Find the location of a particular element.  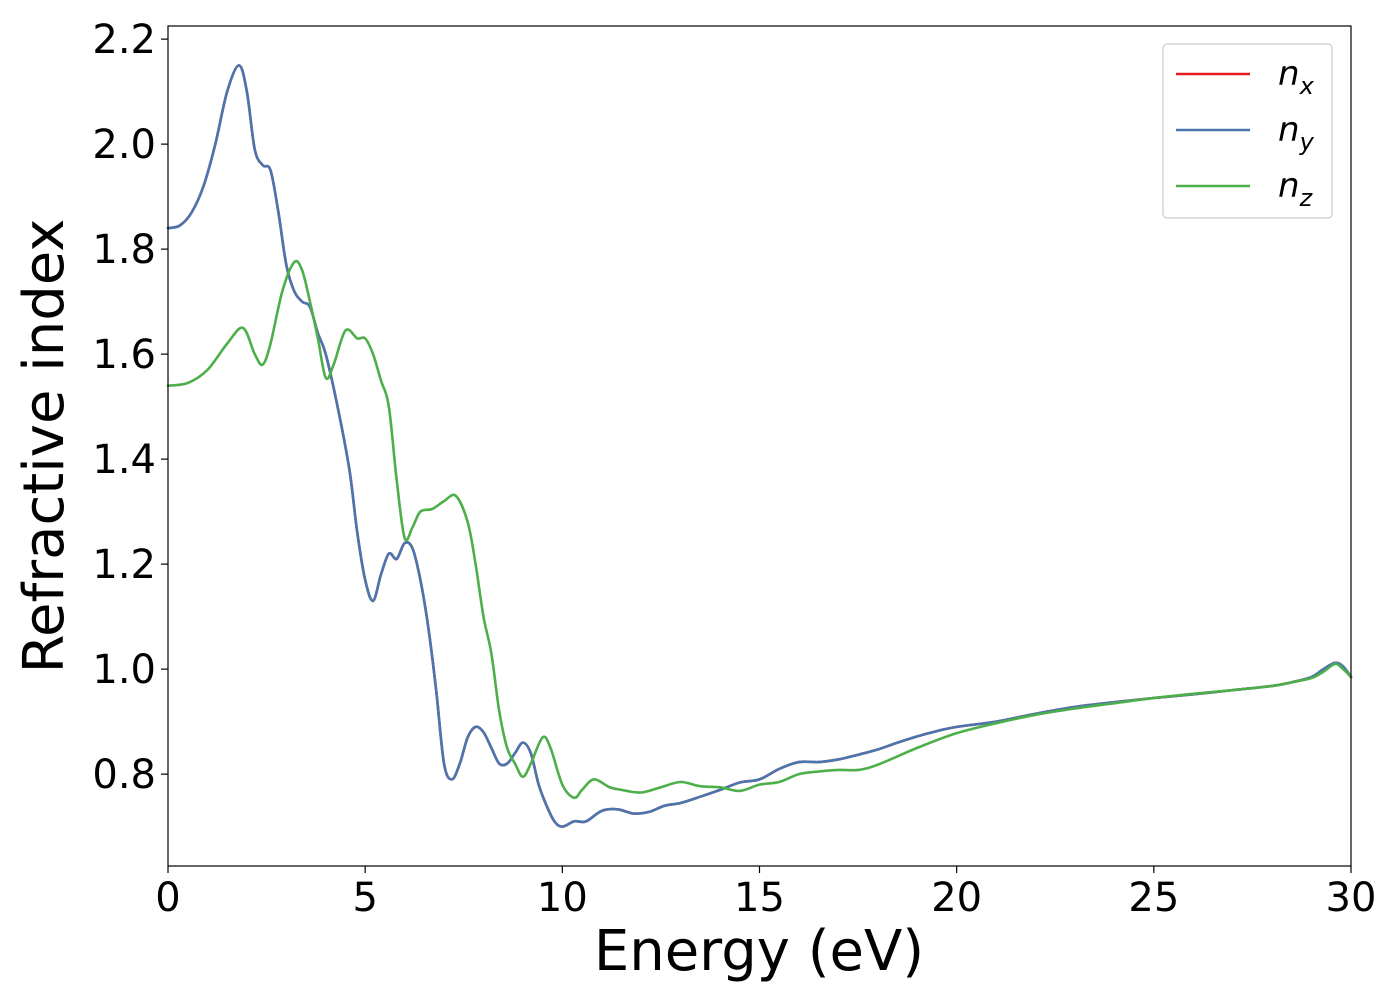

legend-label-subscript: z is located at coordinates (1306, 198).